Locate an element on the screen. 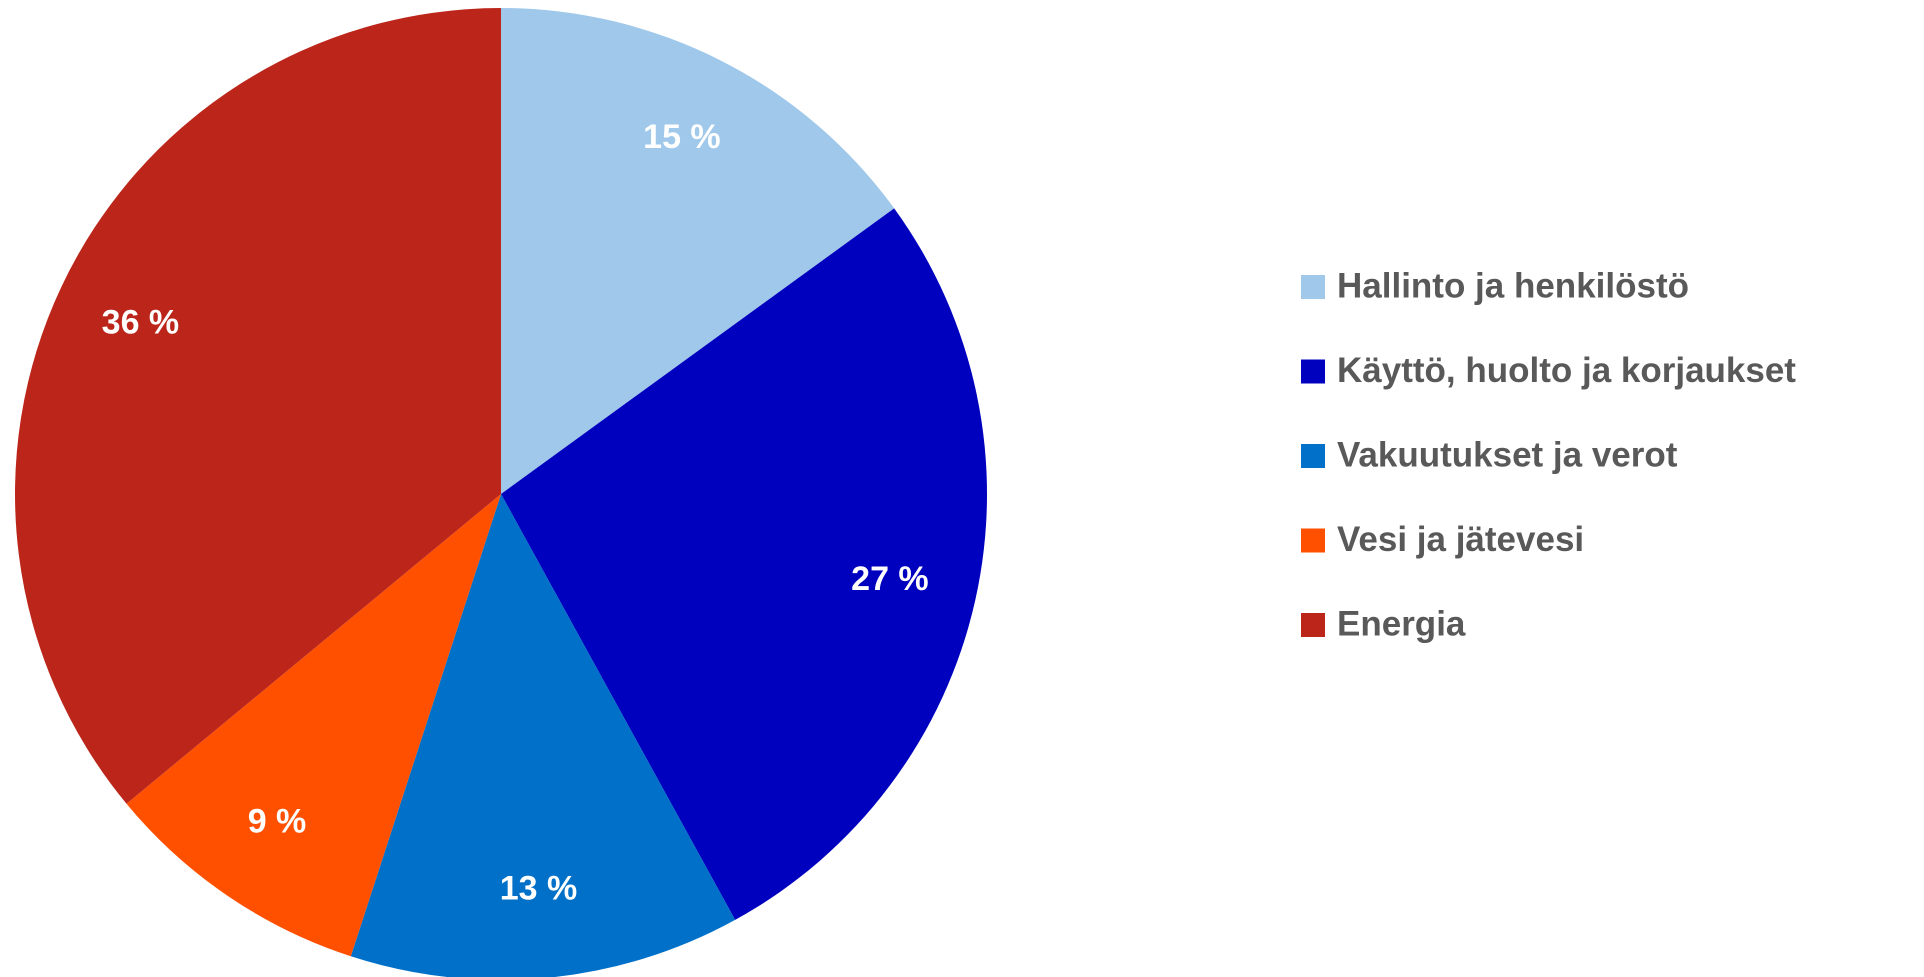 The image size is (1924, 977). legend-label: Energia is located at coordinates (1401, 623).